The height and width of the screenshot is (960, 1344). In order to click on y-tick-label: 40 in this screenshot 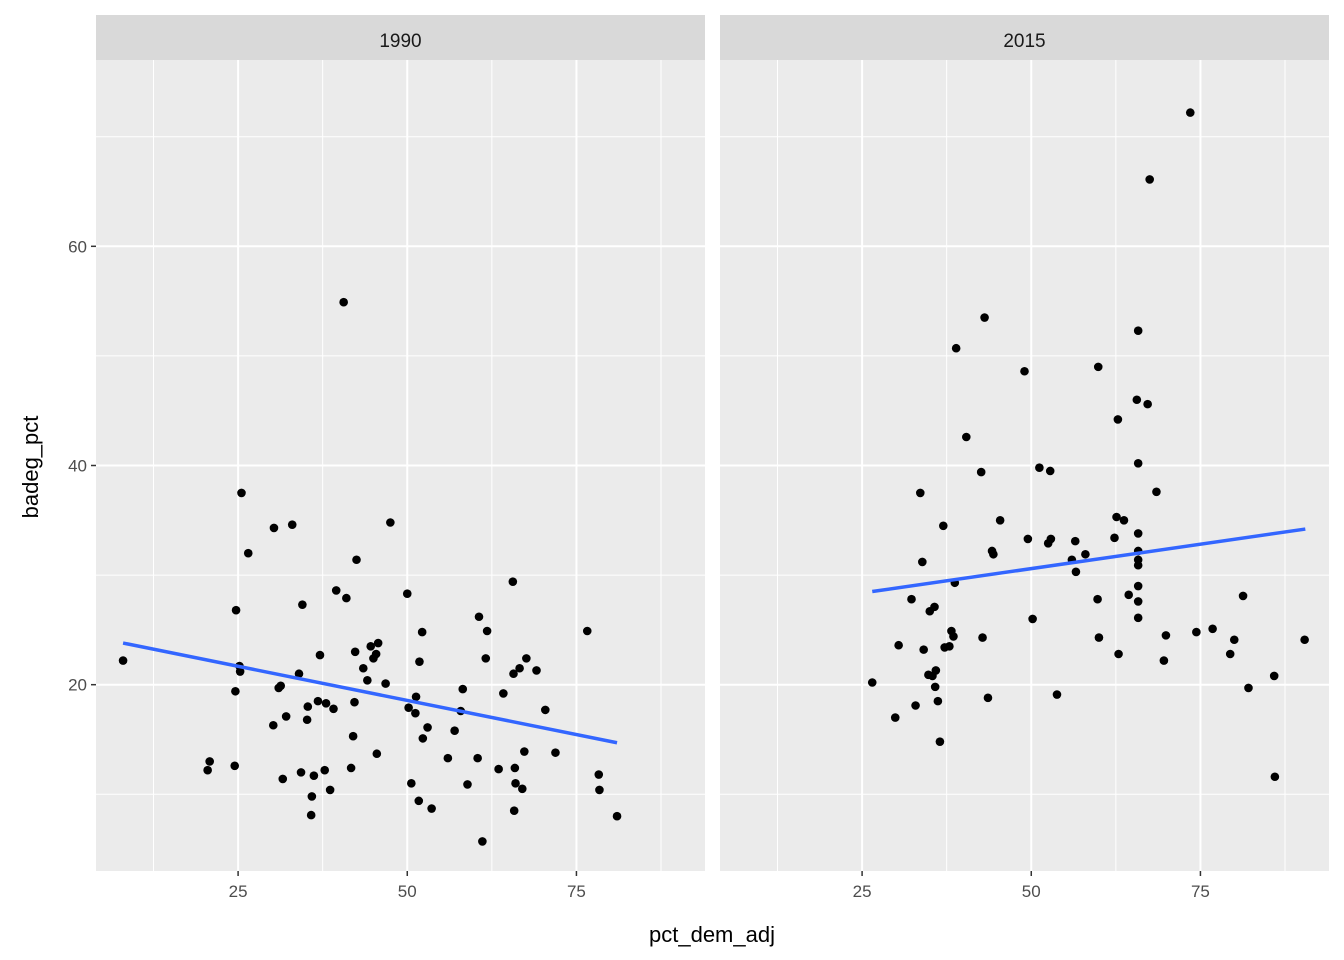, I will do `click(77, 466)`.